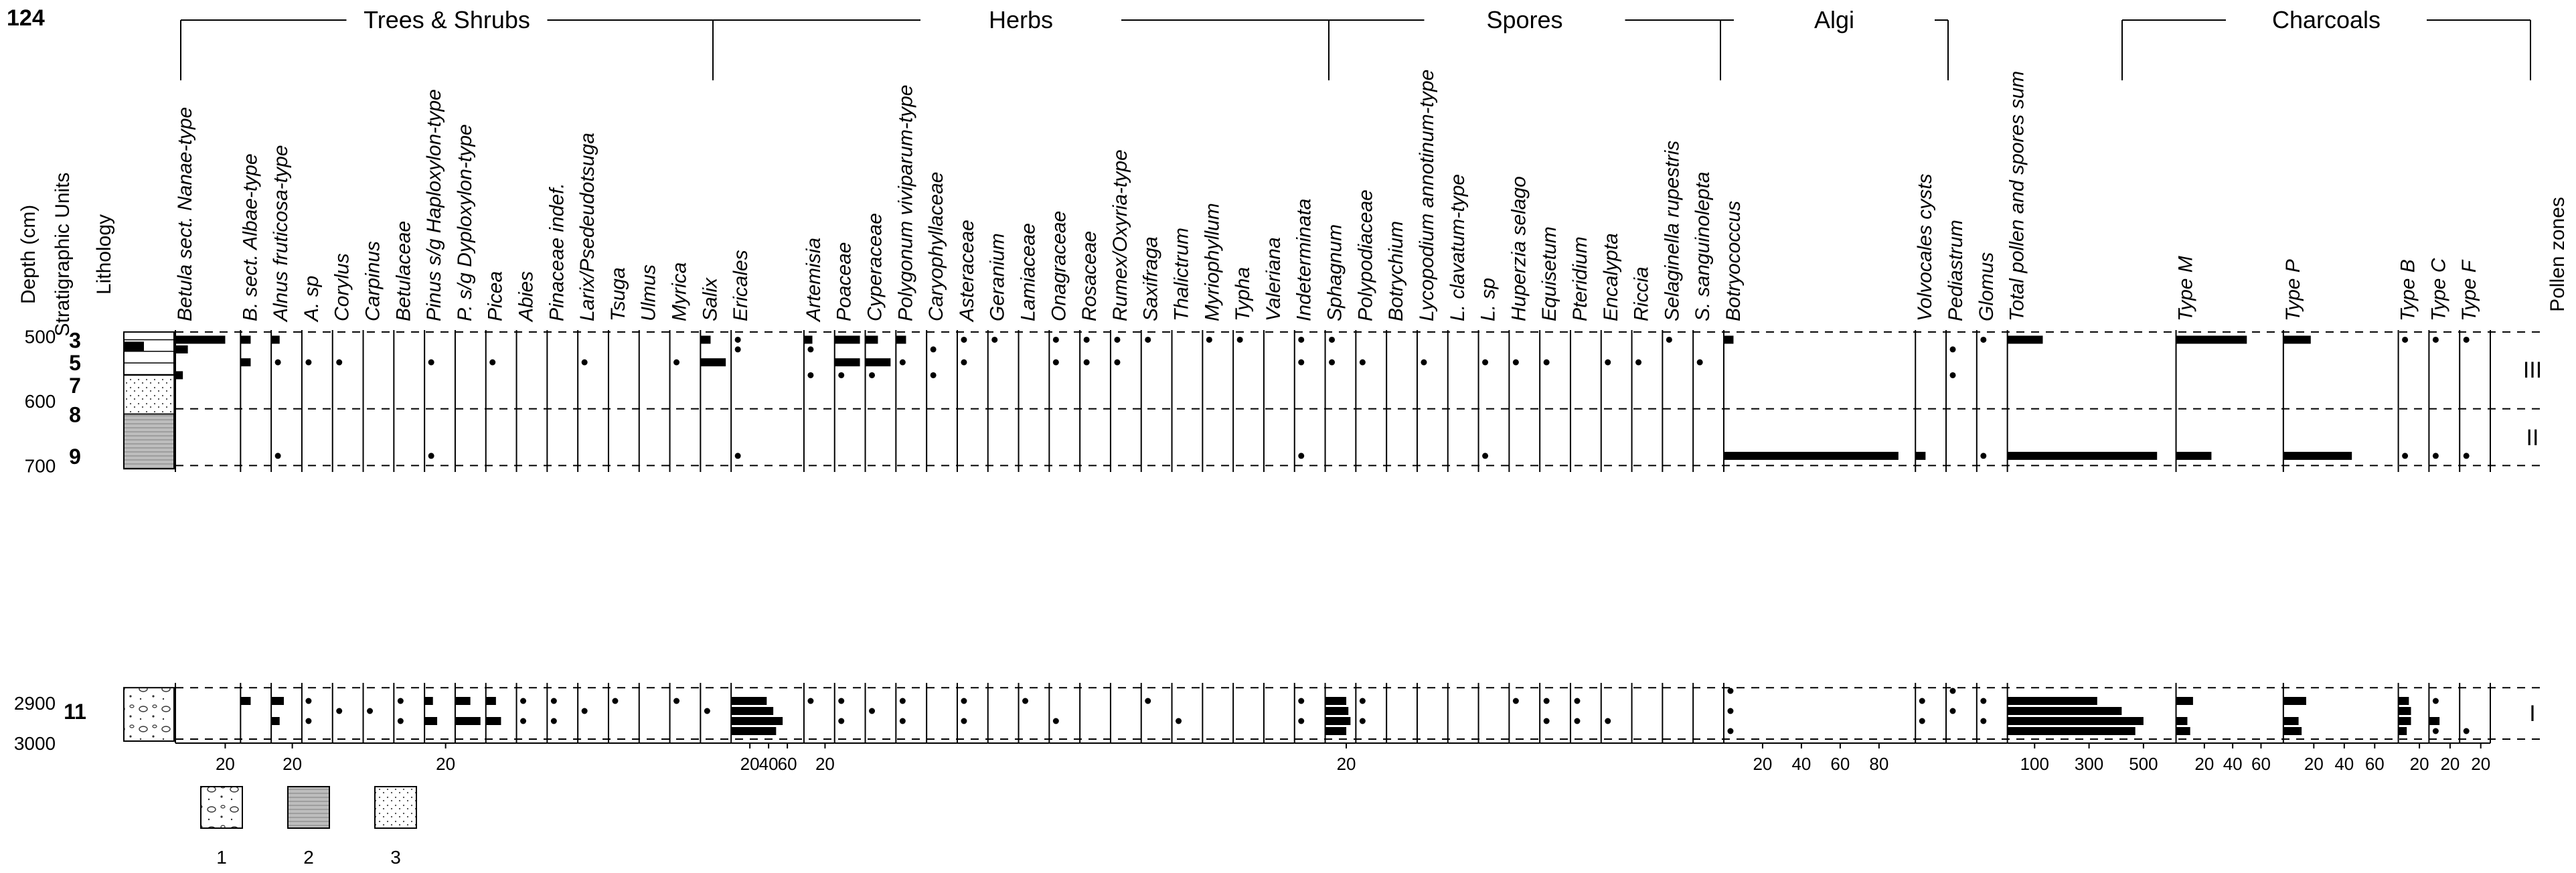 Image resolution: width=2576 pixels, height=873 pixels. Describe the element at coordinates (1616, 488) in the screenshot. I see `taxon-column: Encalypta` at that location.